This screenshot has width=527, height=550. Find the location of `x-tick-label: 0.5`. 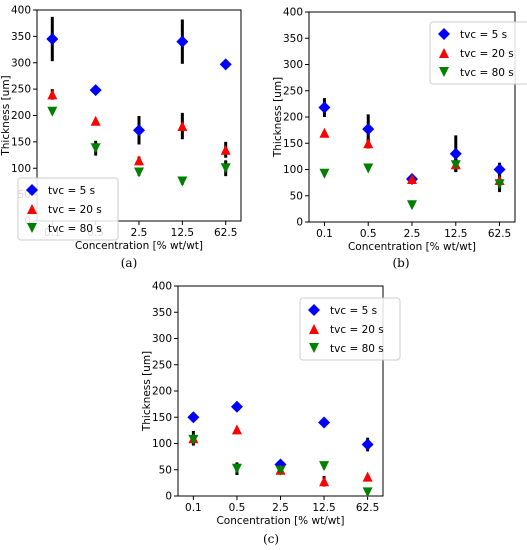

x-tick-label: 0.5 is located at coordinates (237, 508).